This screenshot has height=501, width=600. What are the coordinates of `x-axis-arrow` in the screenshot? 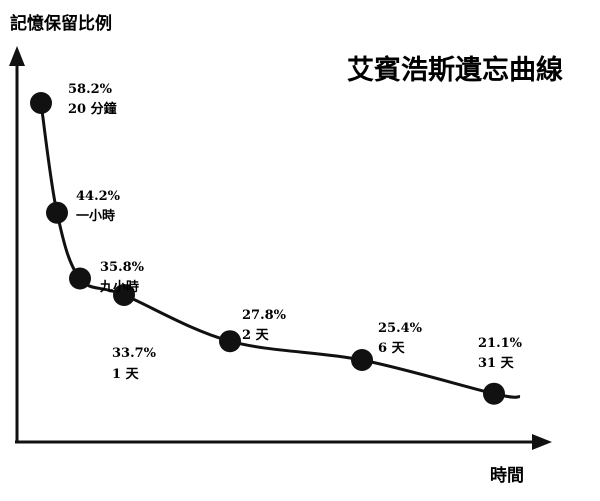 It's located at (542, 442).